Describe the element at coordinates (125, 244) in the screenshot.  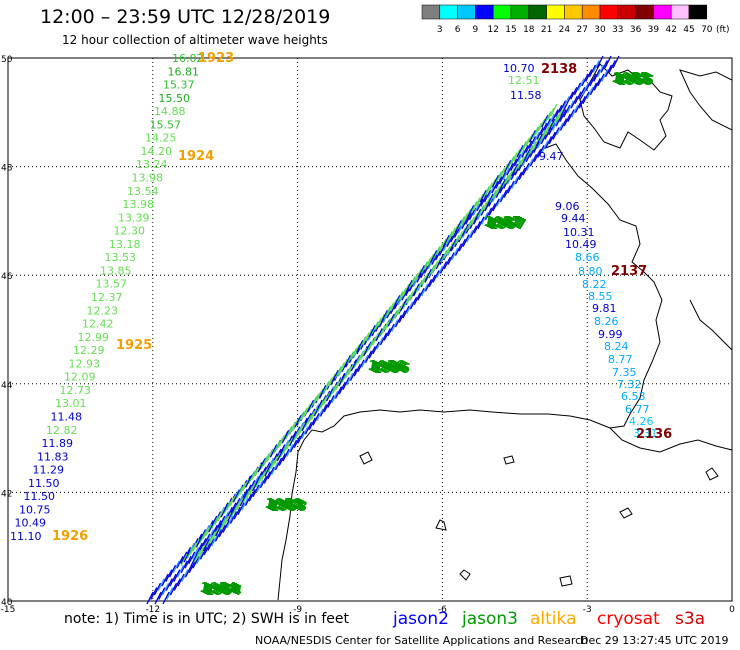
I see `wave-height-label: 13.18` at that location.